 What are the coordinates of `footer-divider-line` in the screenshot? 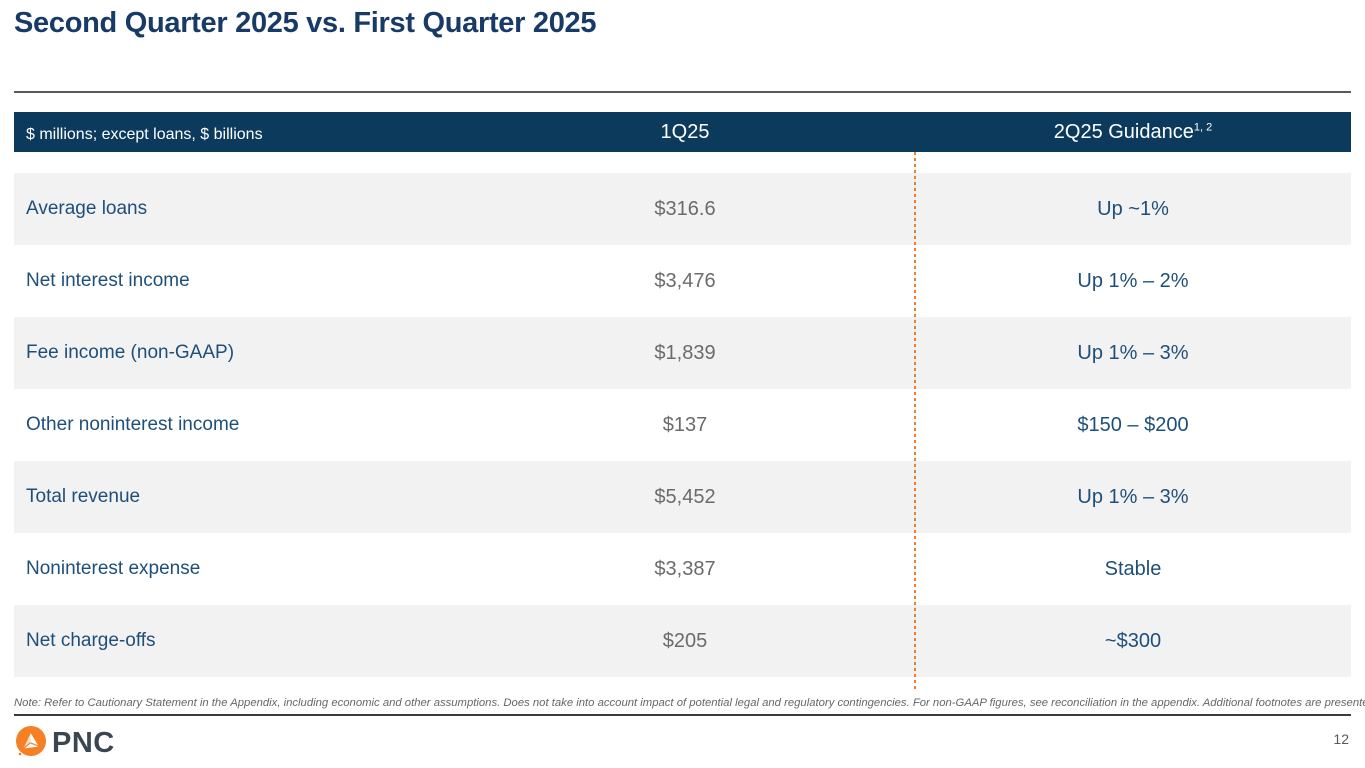 It's located at (682, 715).